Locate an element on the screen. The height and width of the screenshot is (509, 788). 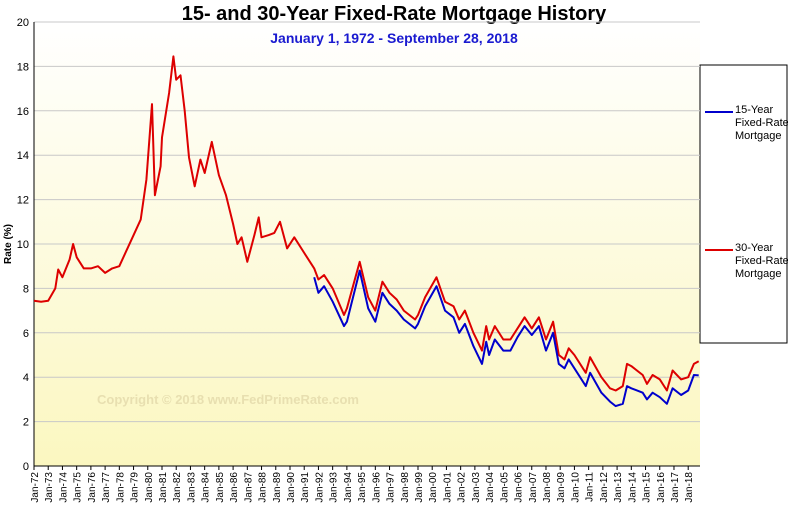
x-tick-label: Jan-86 is located at coordinates (234, 487).